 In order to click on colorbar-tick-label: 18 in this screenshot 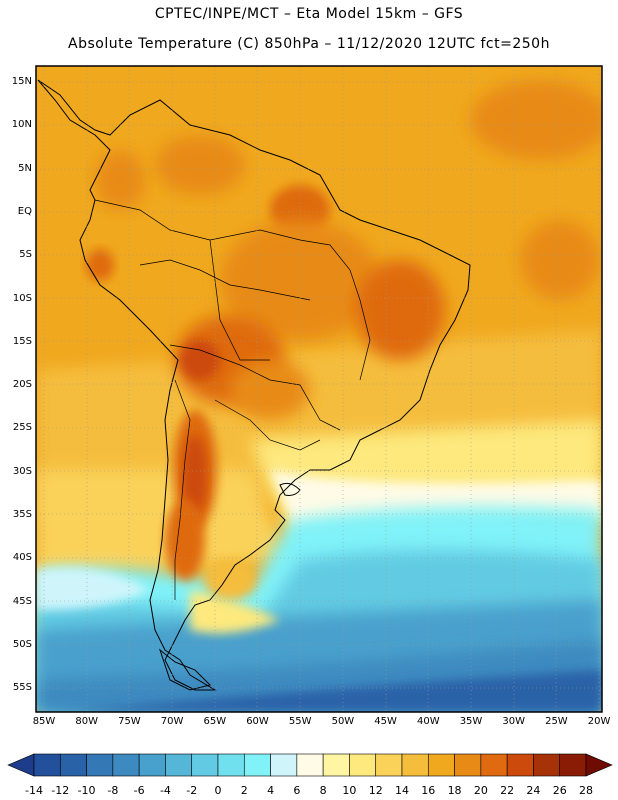, I will do `click(454, 790)`.